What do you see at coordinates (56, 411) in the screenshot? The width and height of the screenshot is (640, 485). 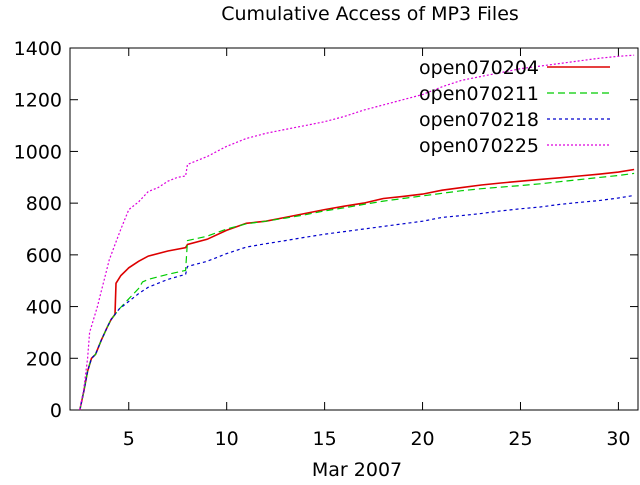 I see `y-tick-label: 0` at bounding box center [56, 411].